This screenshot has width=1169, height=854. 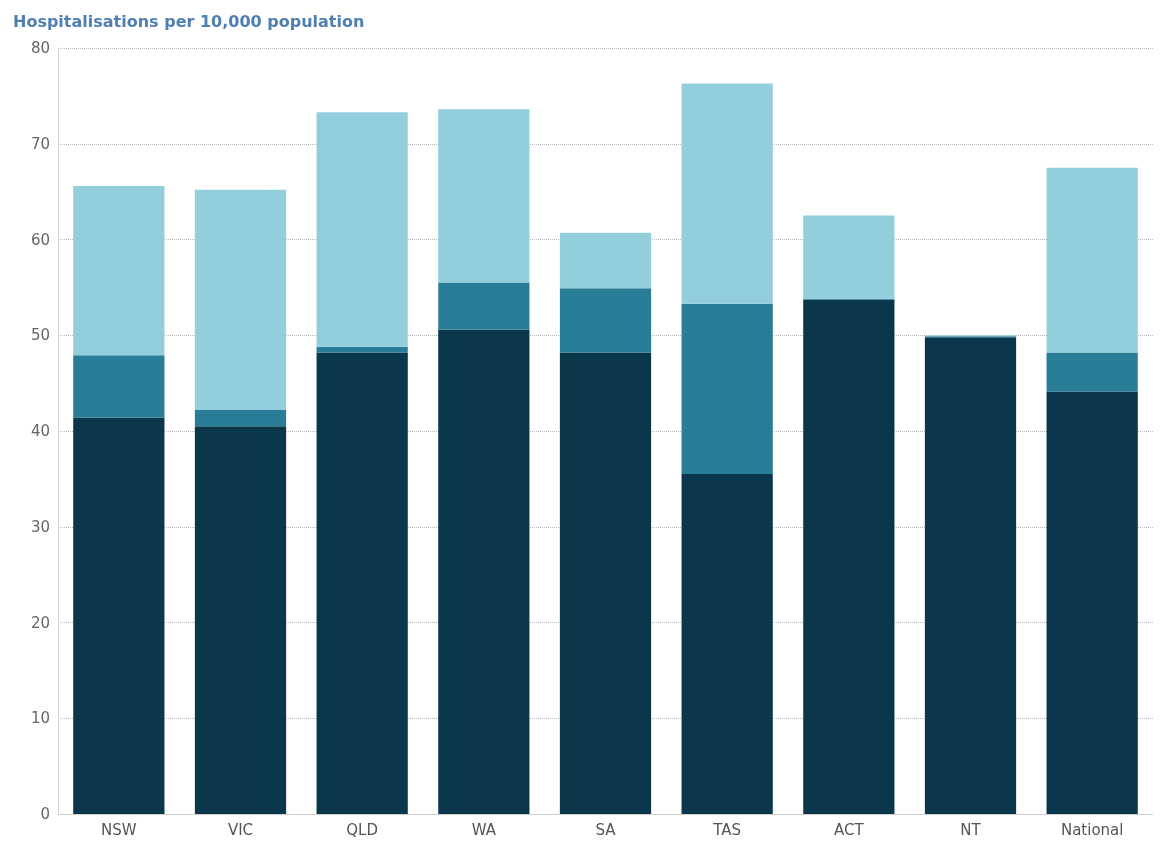 What do you see at coordinates (849, 829) in the screenshot?
I see `x-tick-label: ACT` at bounding box center [849, 829].